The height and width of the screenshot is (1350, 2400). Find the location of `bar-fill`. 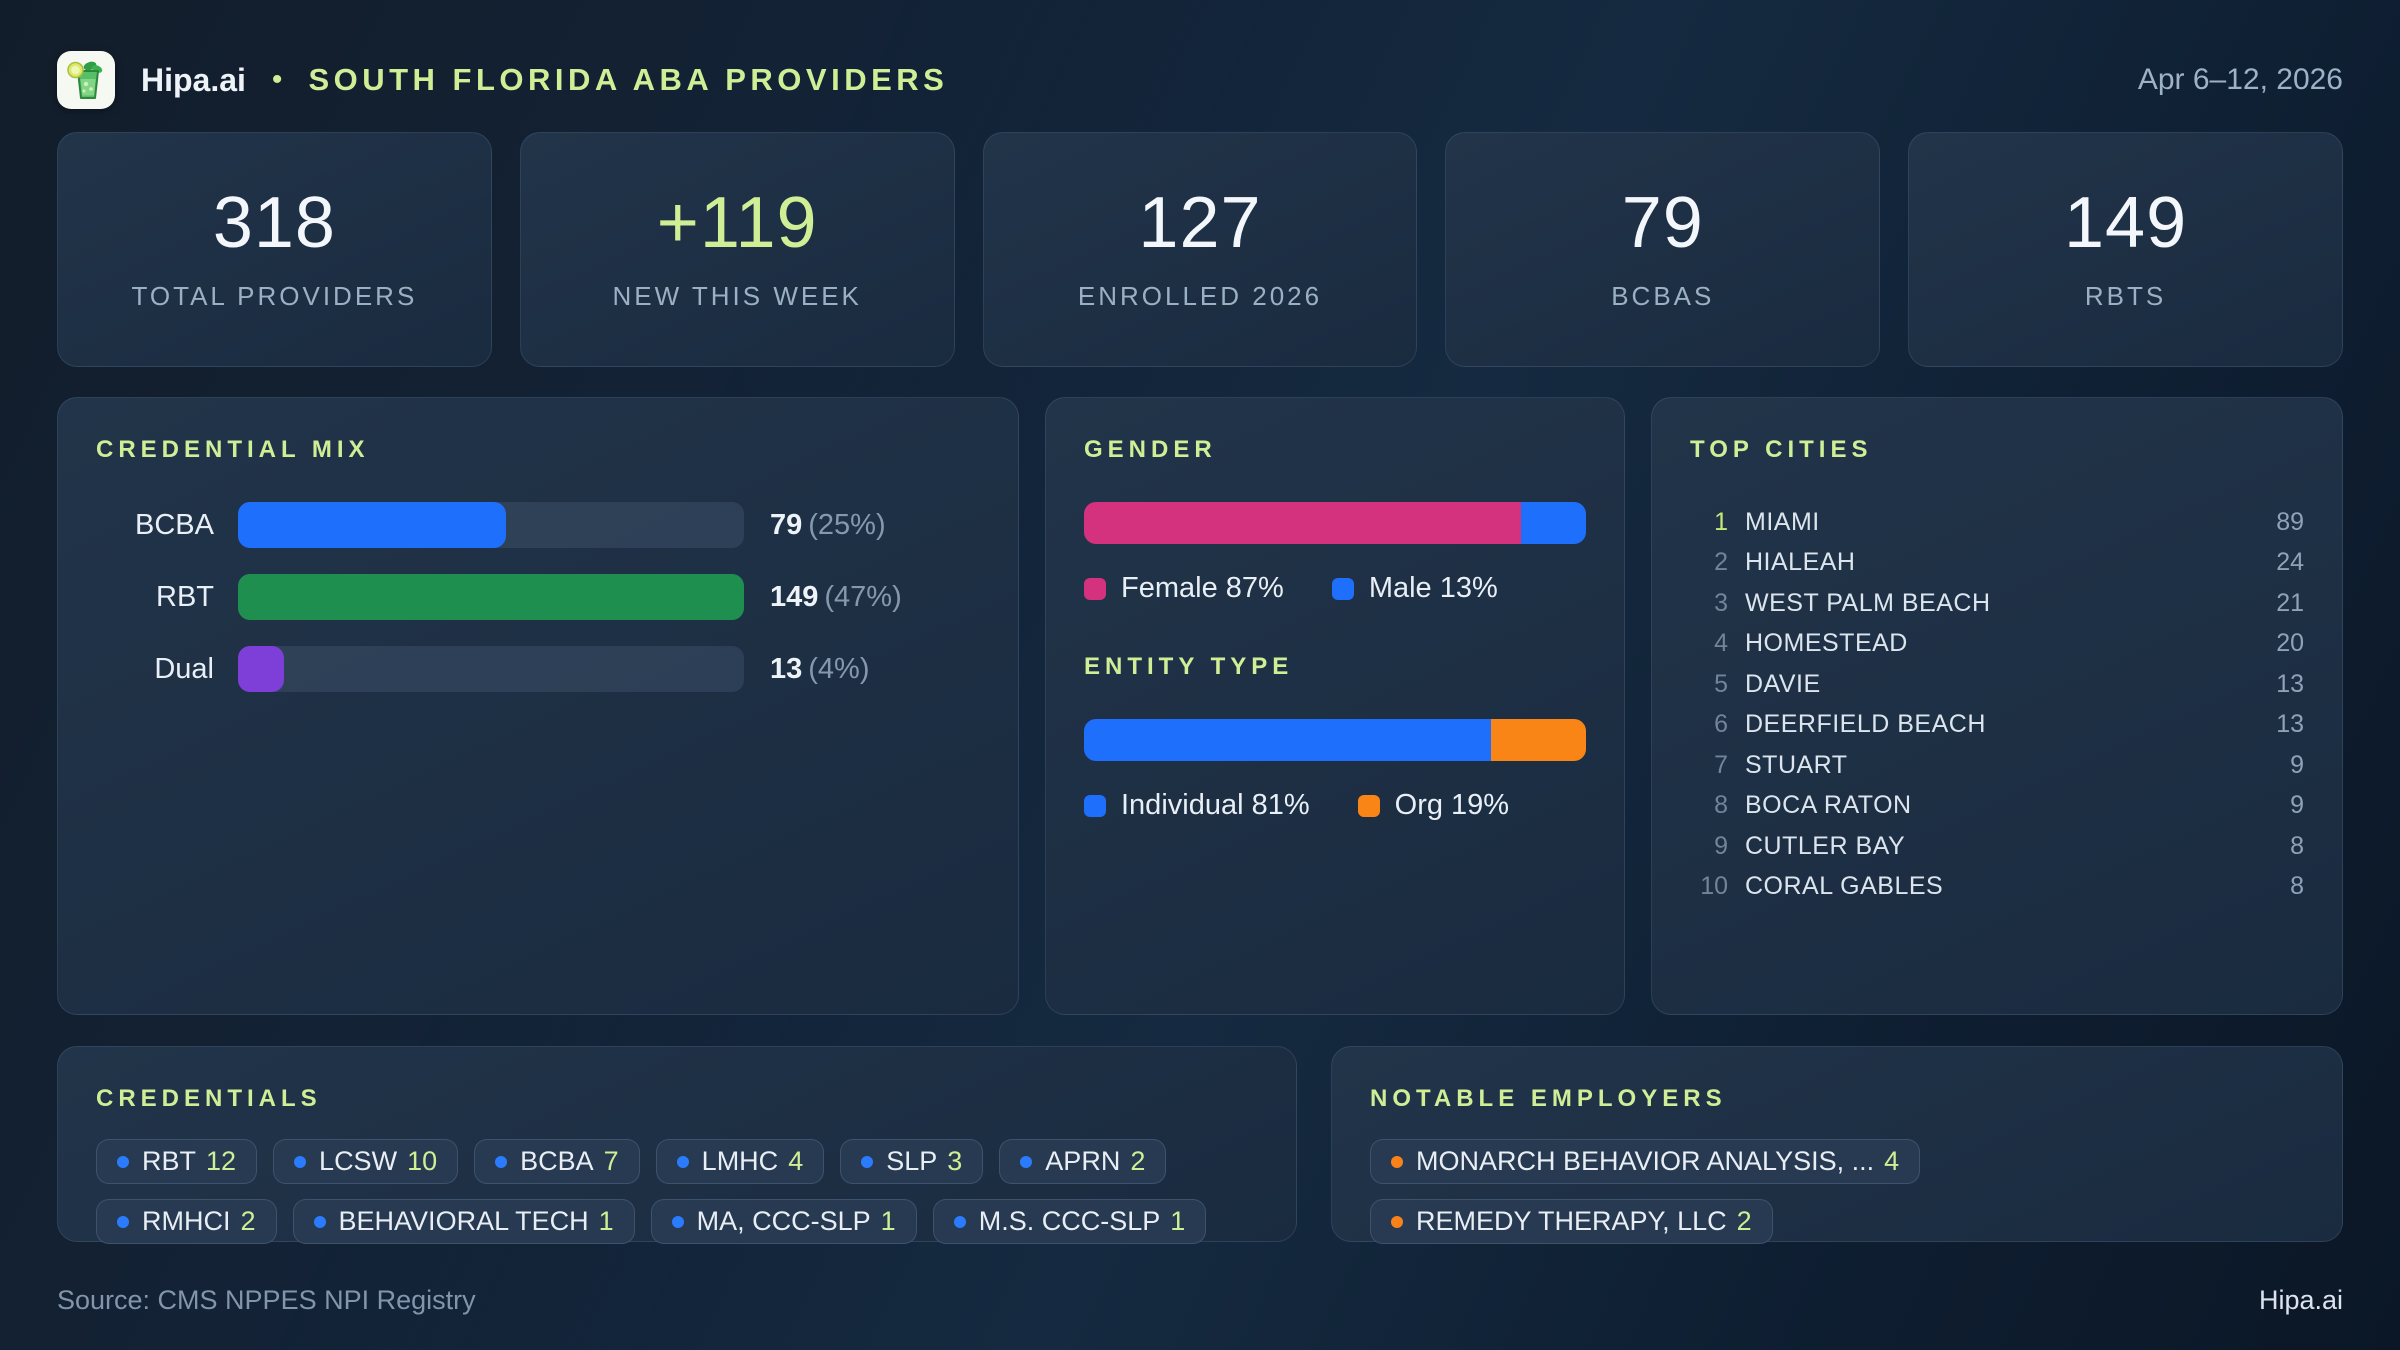

bar-fill is located at coordinates (491, 597).